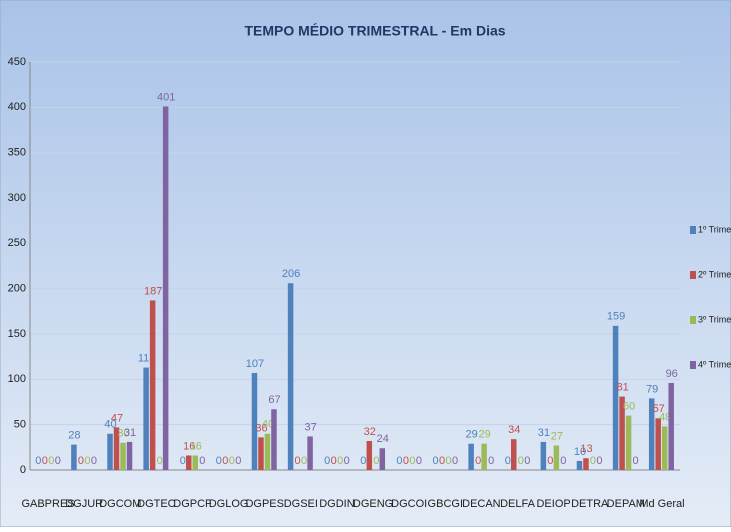 The width and height of the screenshot is (731, 532). I want to click on data-label: 10, so click(580, 452).